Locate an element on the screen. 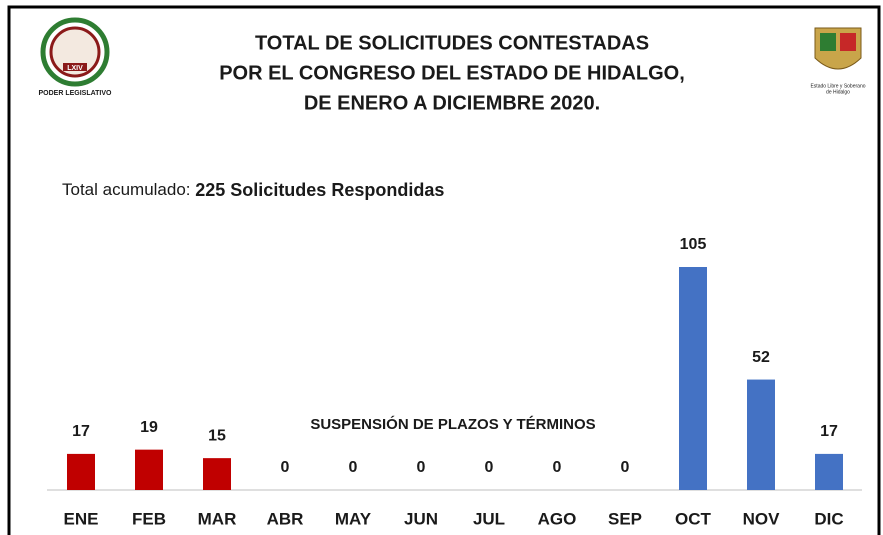 The height and width of the screenshot is (535, 883). x-tick-label: JUN is located at coordinates (421, 518).